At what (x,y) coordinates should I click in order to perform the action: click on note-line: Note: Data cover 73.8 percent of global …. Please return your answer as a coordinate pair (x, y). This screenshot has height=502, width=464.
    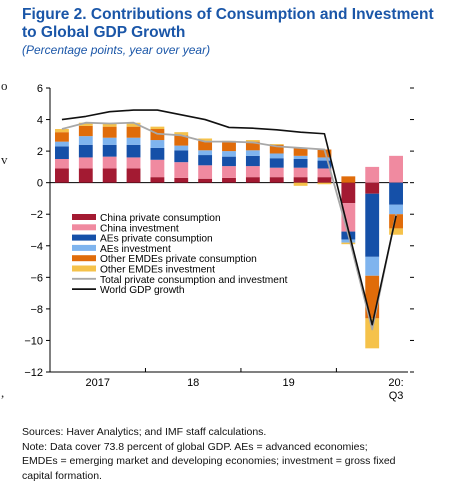
    Looking at the image, I should click on (195, 446).